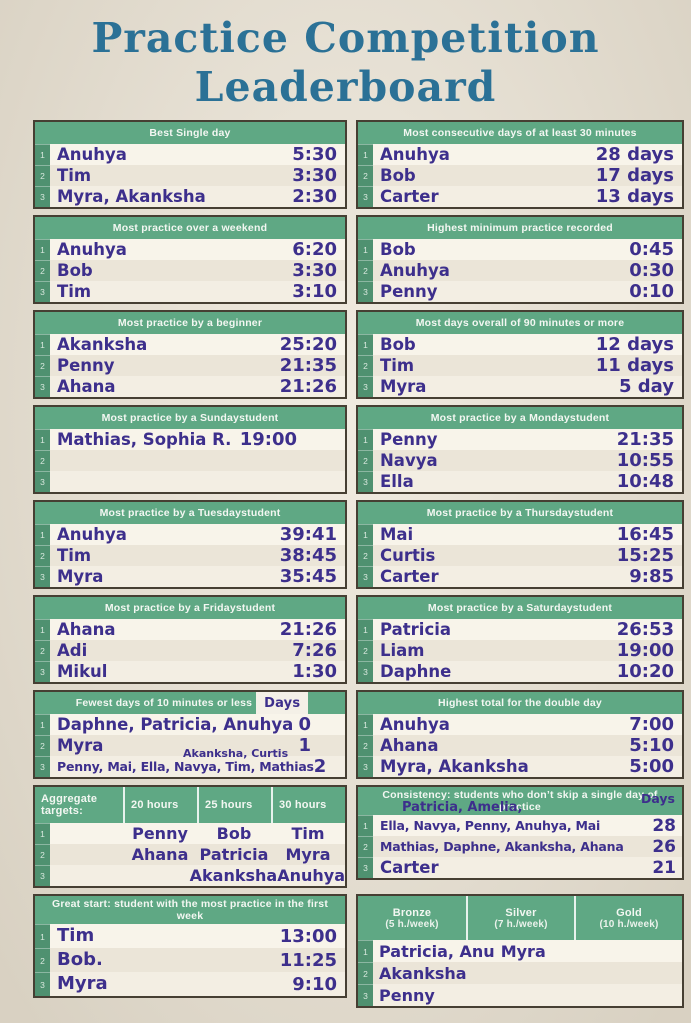 The image size is (691, 1023). I want to click on leaderboard-row: 2 Bob 3:30, so click(190, 271).